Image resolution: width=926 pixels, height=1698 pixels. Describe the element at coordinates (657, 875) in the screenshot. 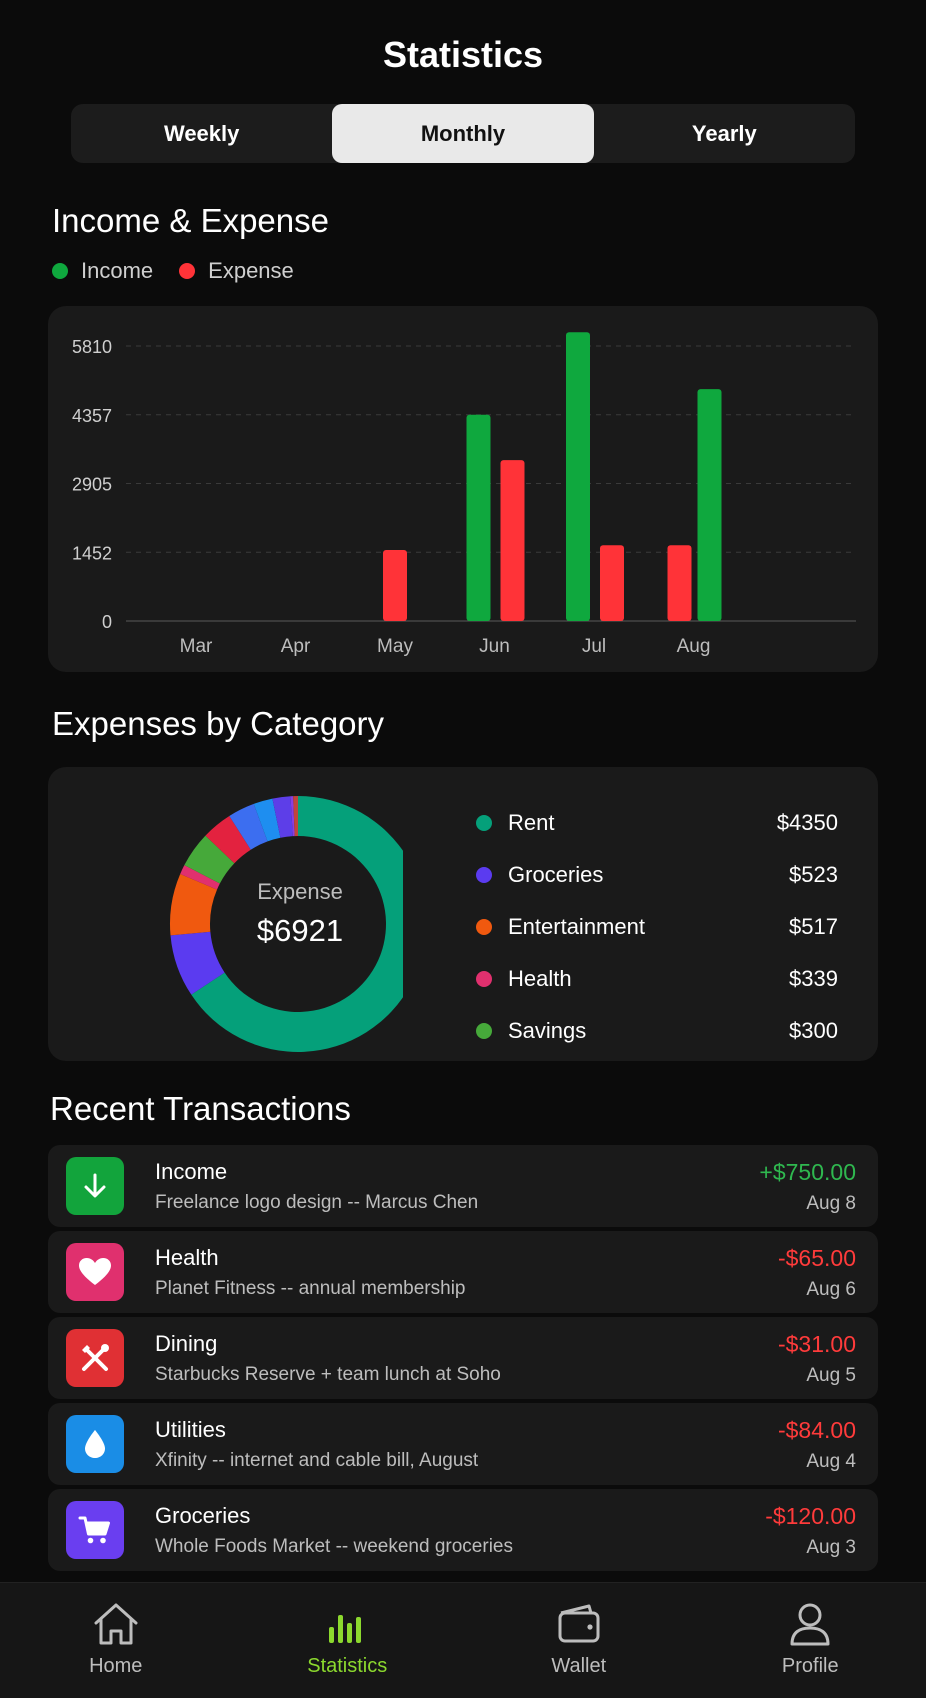

I see `category-row-groceries: Groceries $523` at that location.